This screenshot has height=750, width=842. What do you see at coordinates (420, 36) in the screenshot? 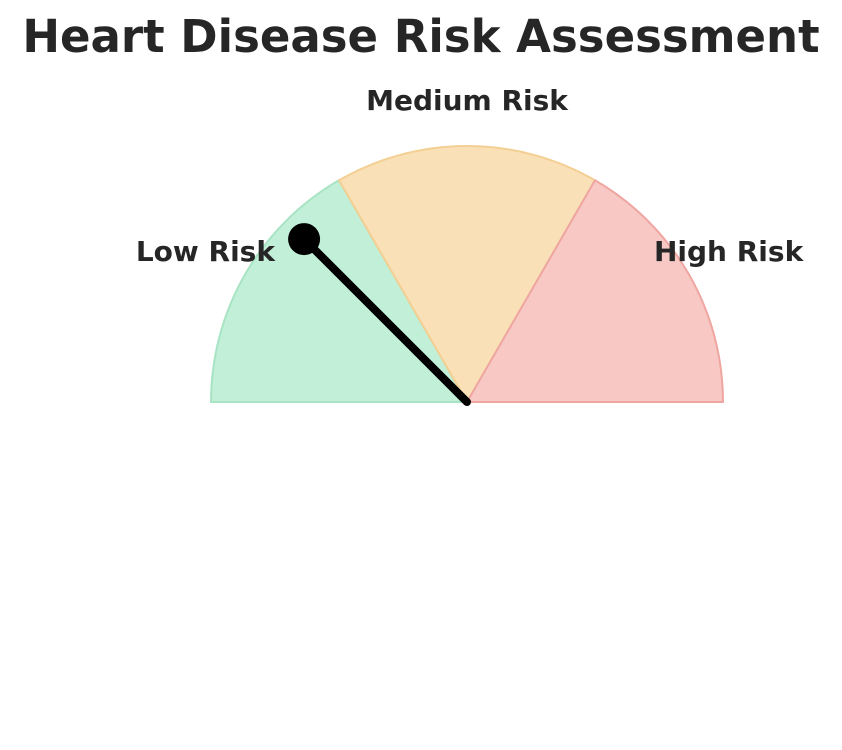
I see `chart-title: Heart Disease Risk Assessment` at bounding box center [420, 36].